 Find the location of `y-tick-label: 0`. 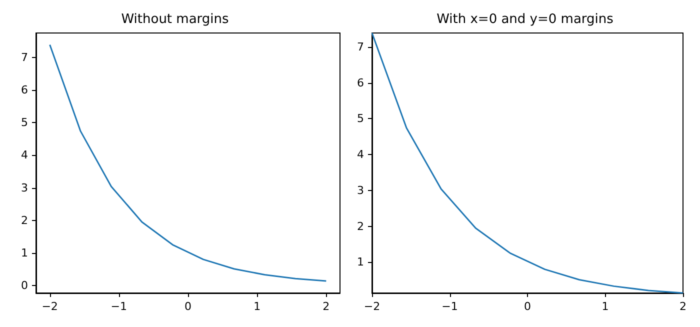

y-tick-label: 0 is located at coordinates (24, 285).